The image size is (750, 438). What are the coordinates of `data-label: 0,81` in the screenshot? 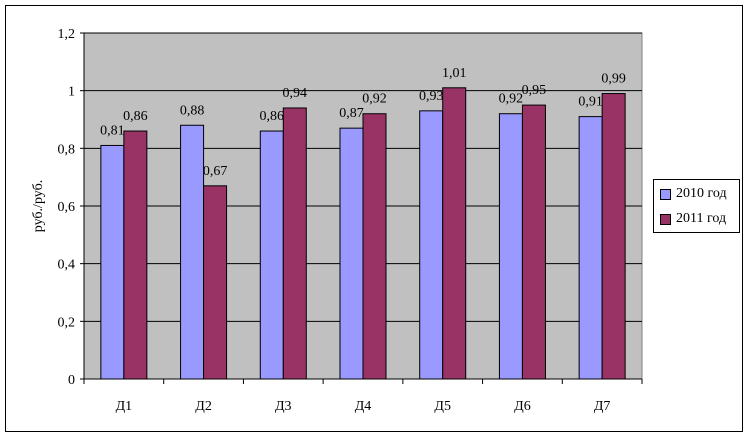 It's located at (112, 130).